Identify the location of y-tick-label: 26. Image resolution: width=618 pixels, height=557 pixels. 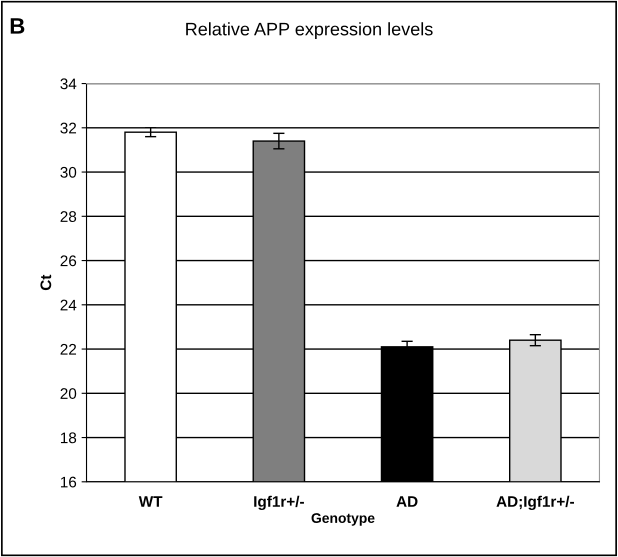
(68, 260).